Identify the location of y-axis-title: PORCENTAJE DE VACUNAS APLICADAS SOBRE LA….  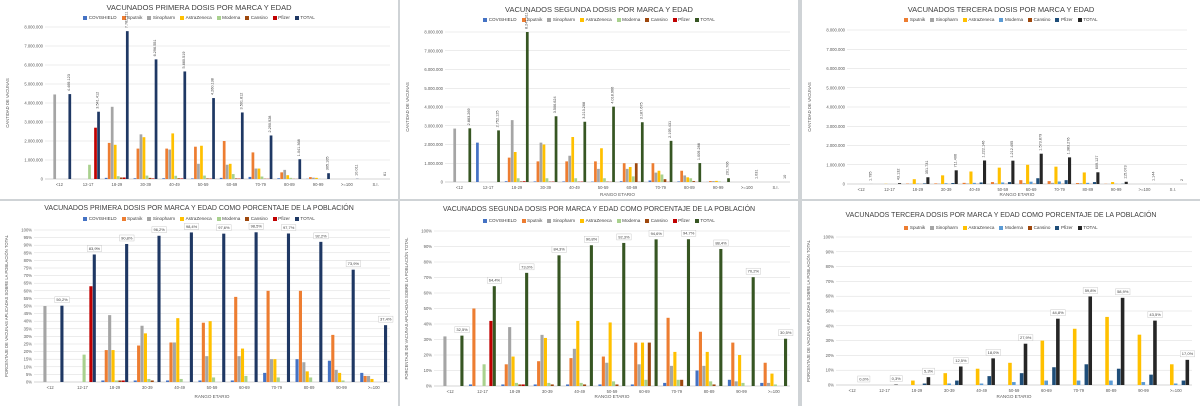
(6, 305).